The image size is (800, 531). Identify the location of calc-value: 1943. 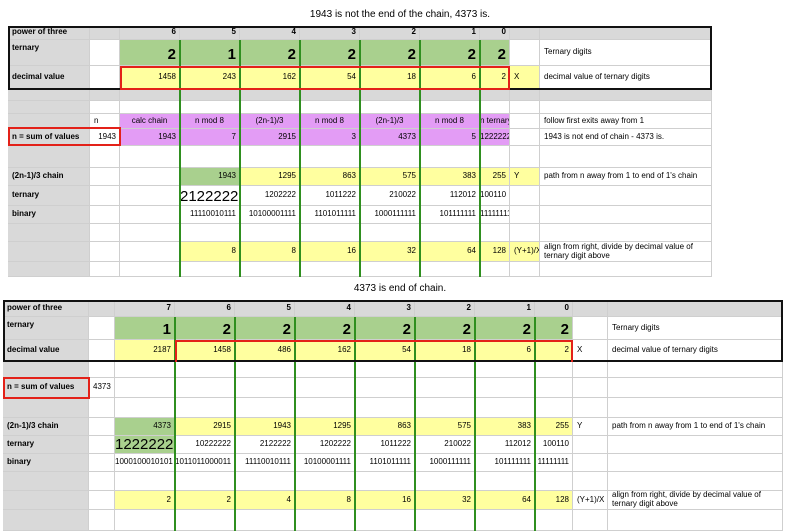
(150, 137).